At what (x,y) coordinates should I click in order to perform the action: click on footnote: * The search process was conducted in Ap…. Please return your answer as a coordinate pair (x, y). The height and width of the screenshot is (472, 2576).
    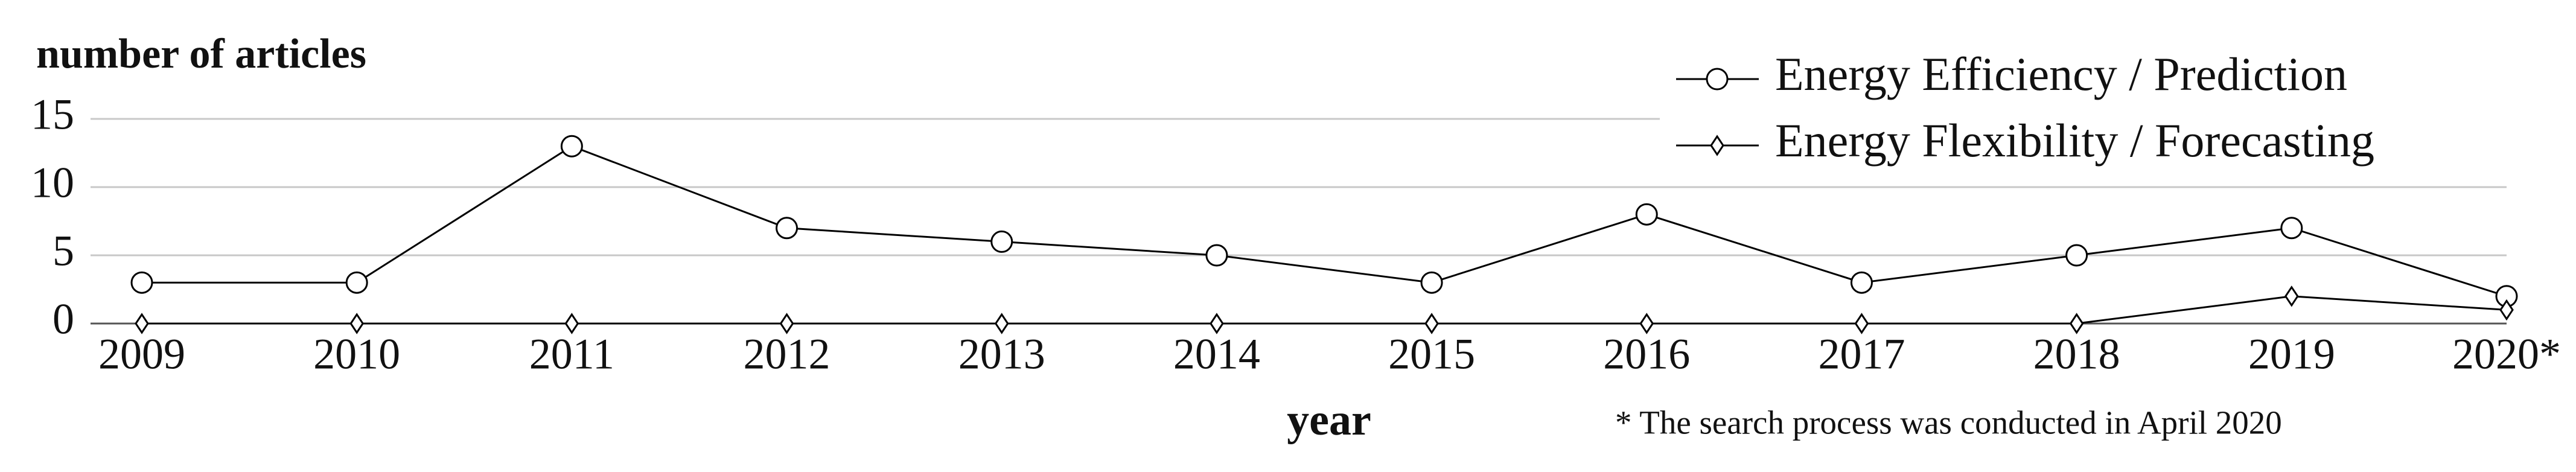
    Looking at the image, I should click on (1948, 422).